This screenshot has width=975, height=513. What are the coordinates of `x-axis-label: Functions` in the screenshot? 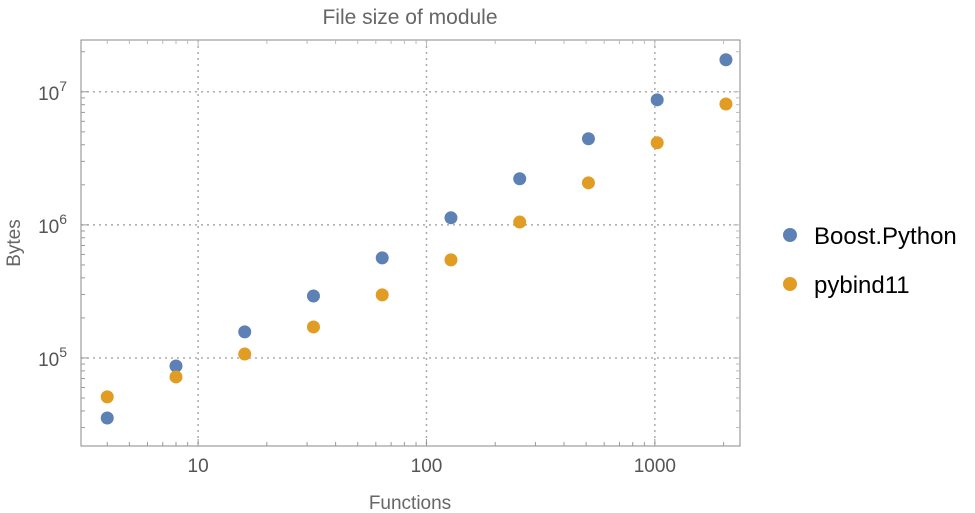 It's located at (410, 503).